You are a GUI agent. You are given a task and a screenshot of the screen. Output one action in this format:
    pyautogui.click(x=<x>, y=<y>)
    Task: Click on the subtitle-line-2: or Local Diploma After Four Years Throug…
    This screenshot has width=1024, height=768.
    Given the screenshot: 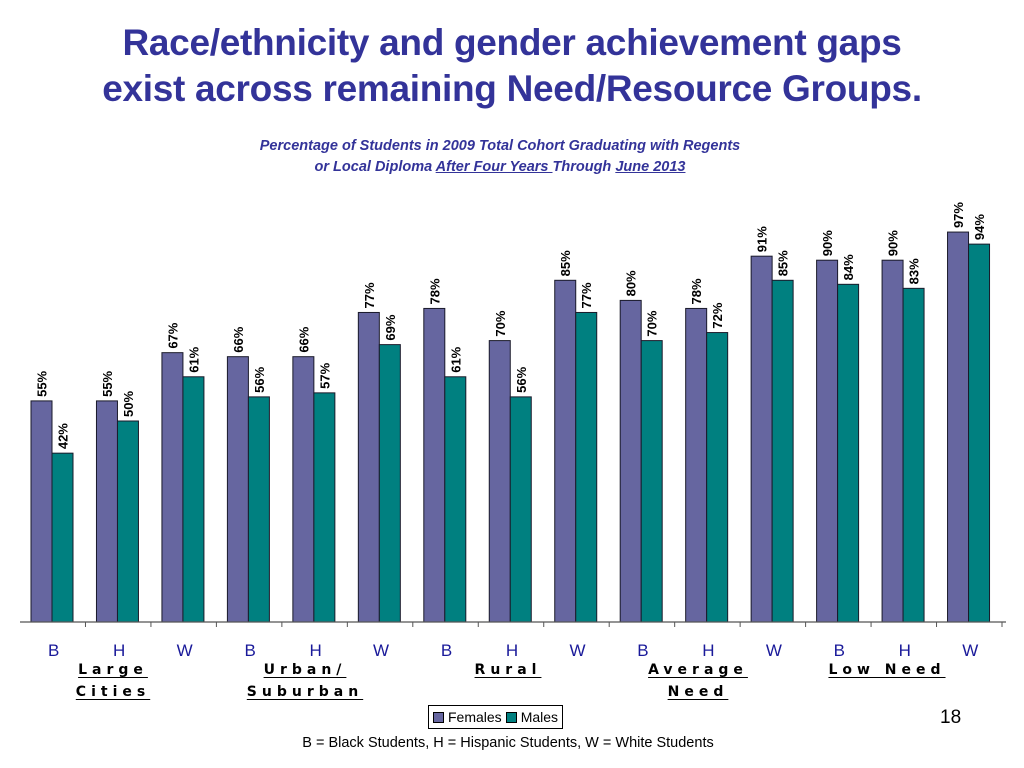 What is the action you would take?
    pyautogui.click(x=500, y=167)
    